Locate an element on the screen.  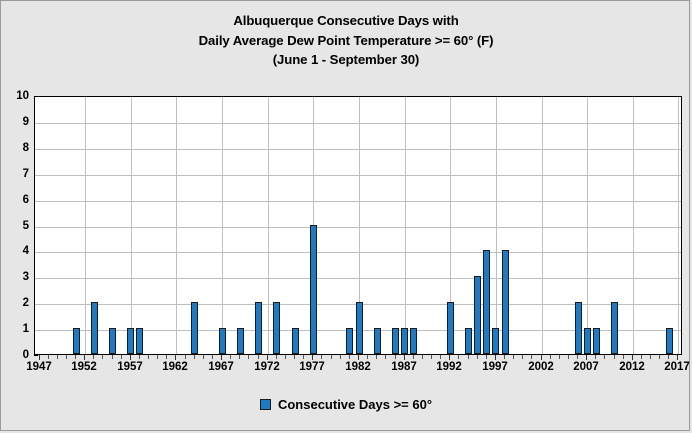
gridline-x-1967 is located at coordinates (222, 225).